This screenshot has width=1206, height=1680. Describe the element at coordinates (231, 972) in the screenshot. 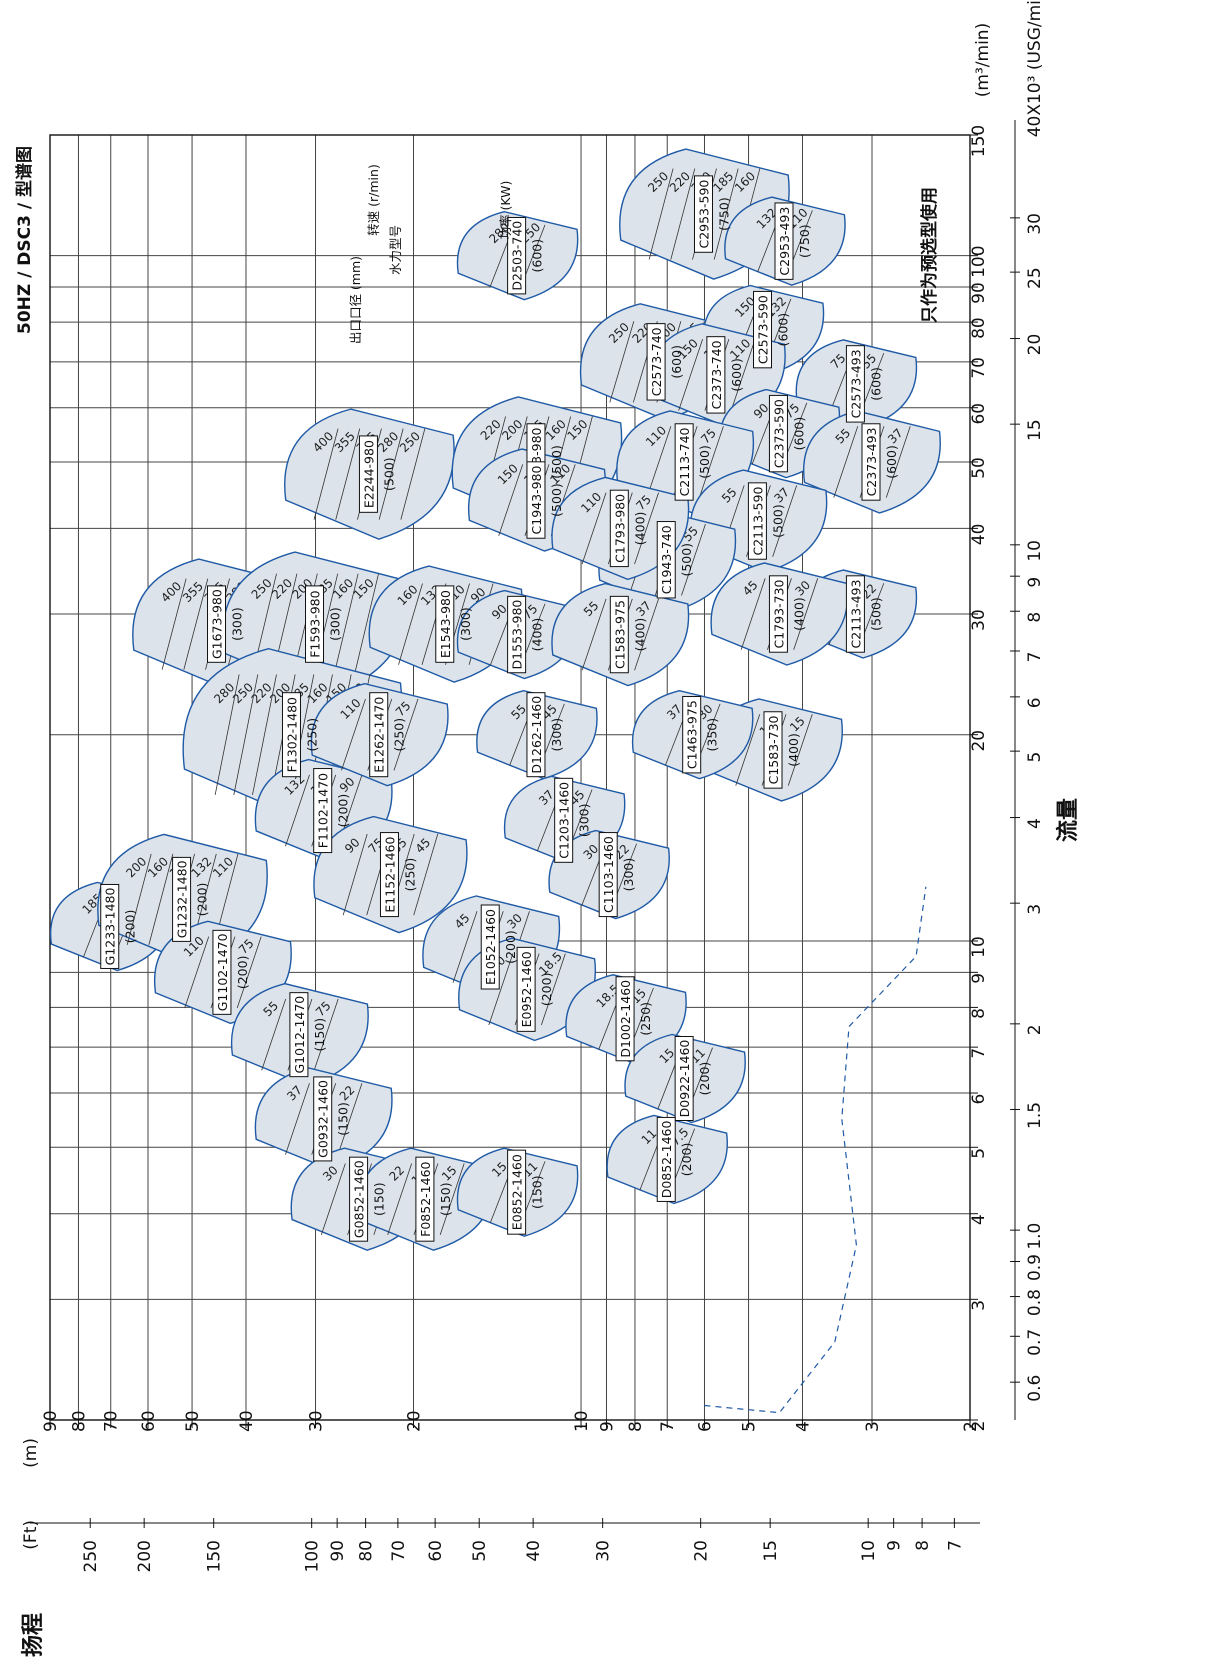

I see `model-label: G1102-1470 (200)` at that location.